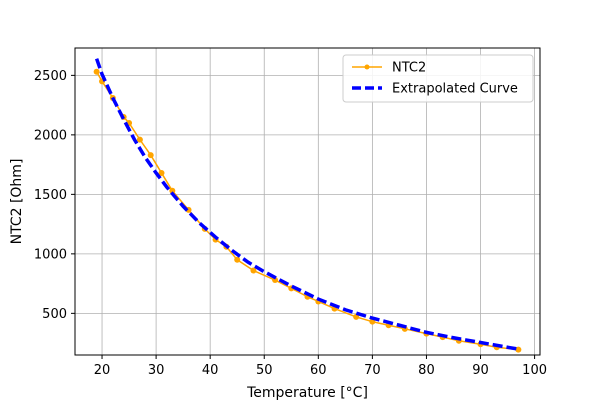 This screenshot has height=400, width=600. I want to click on x-tick-label: 100, so click(534, 370).